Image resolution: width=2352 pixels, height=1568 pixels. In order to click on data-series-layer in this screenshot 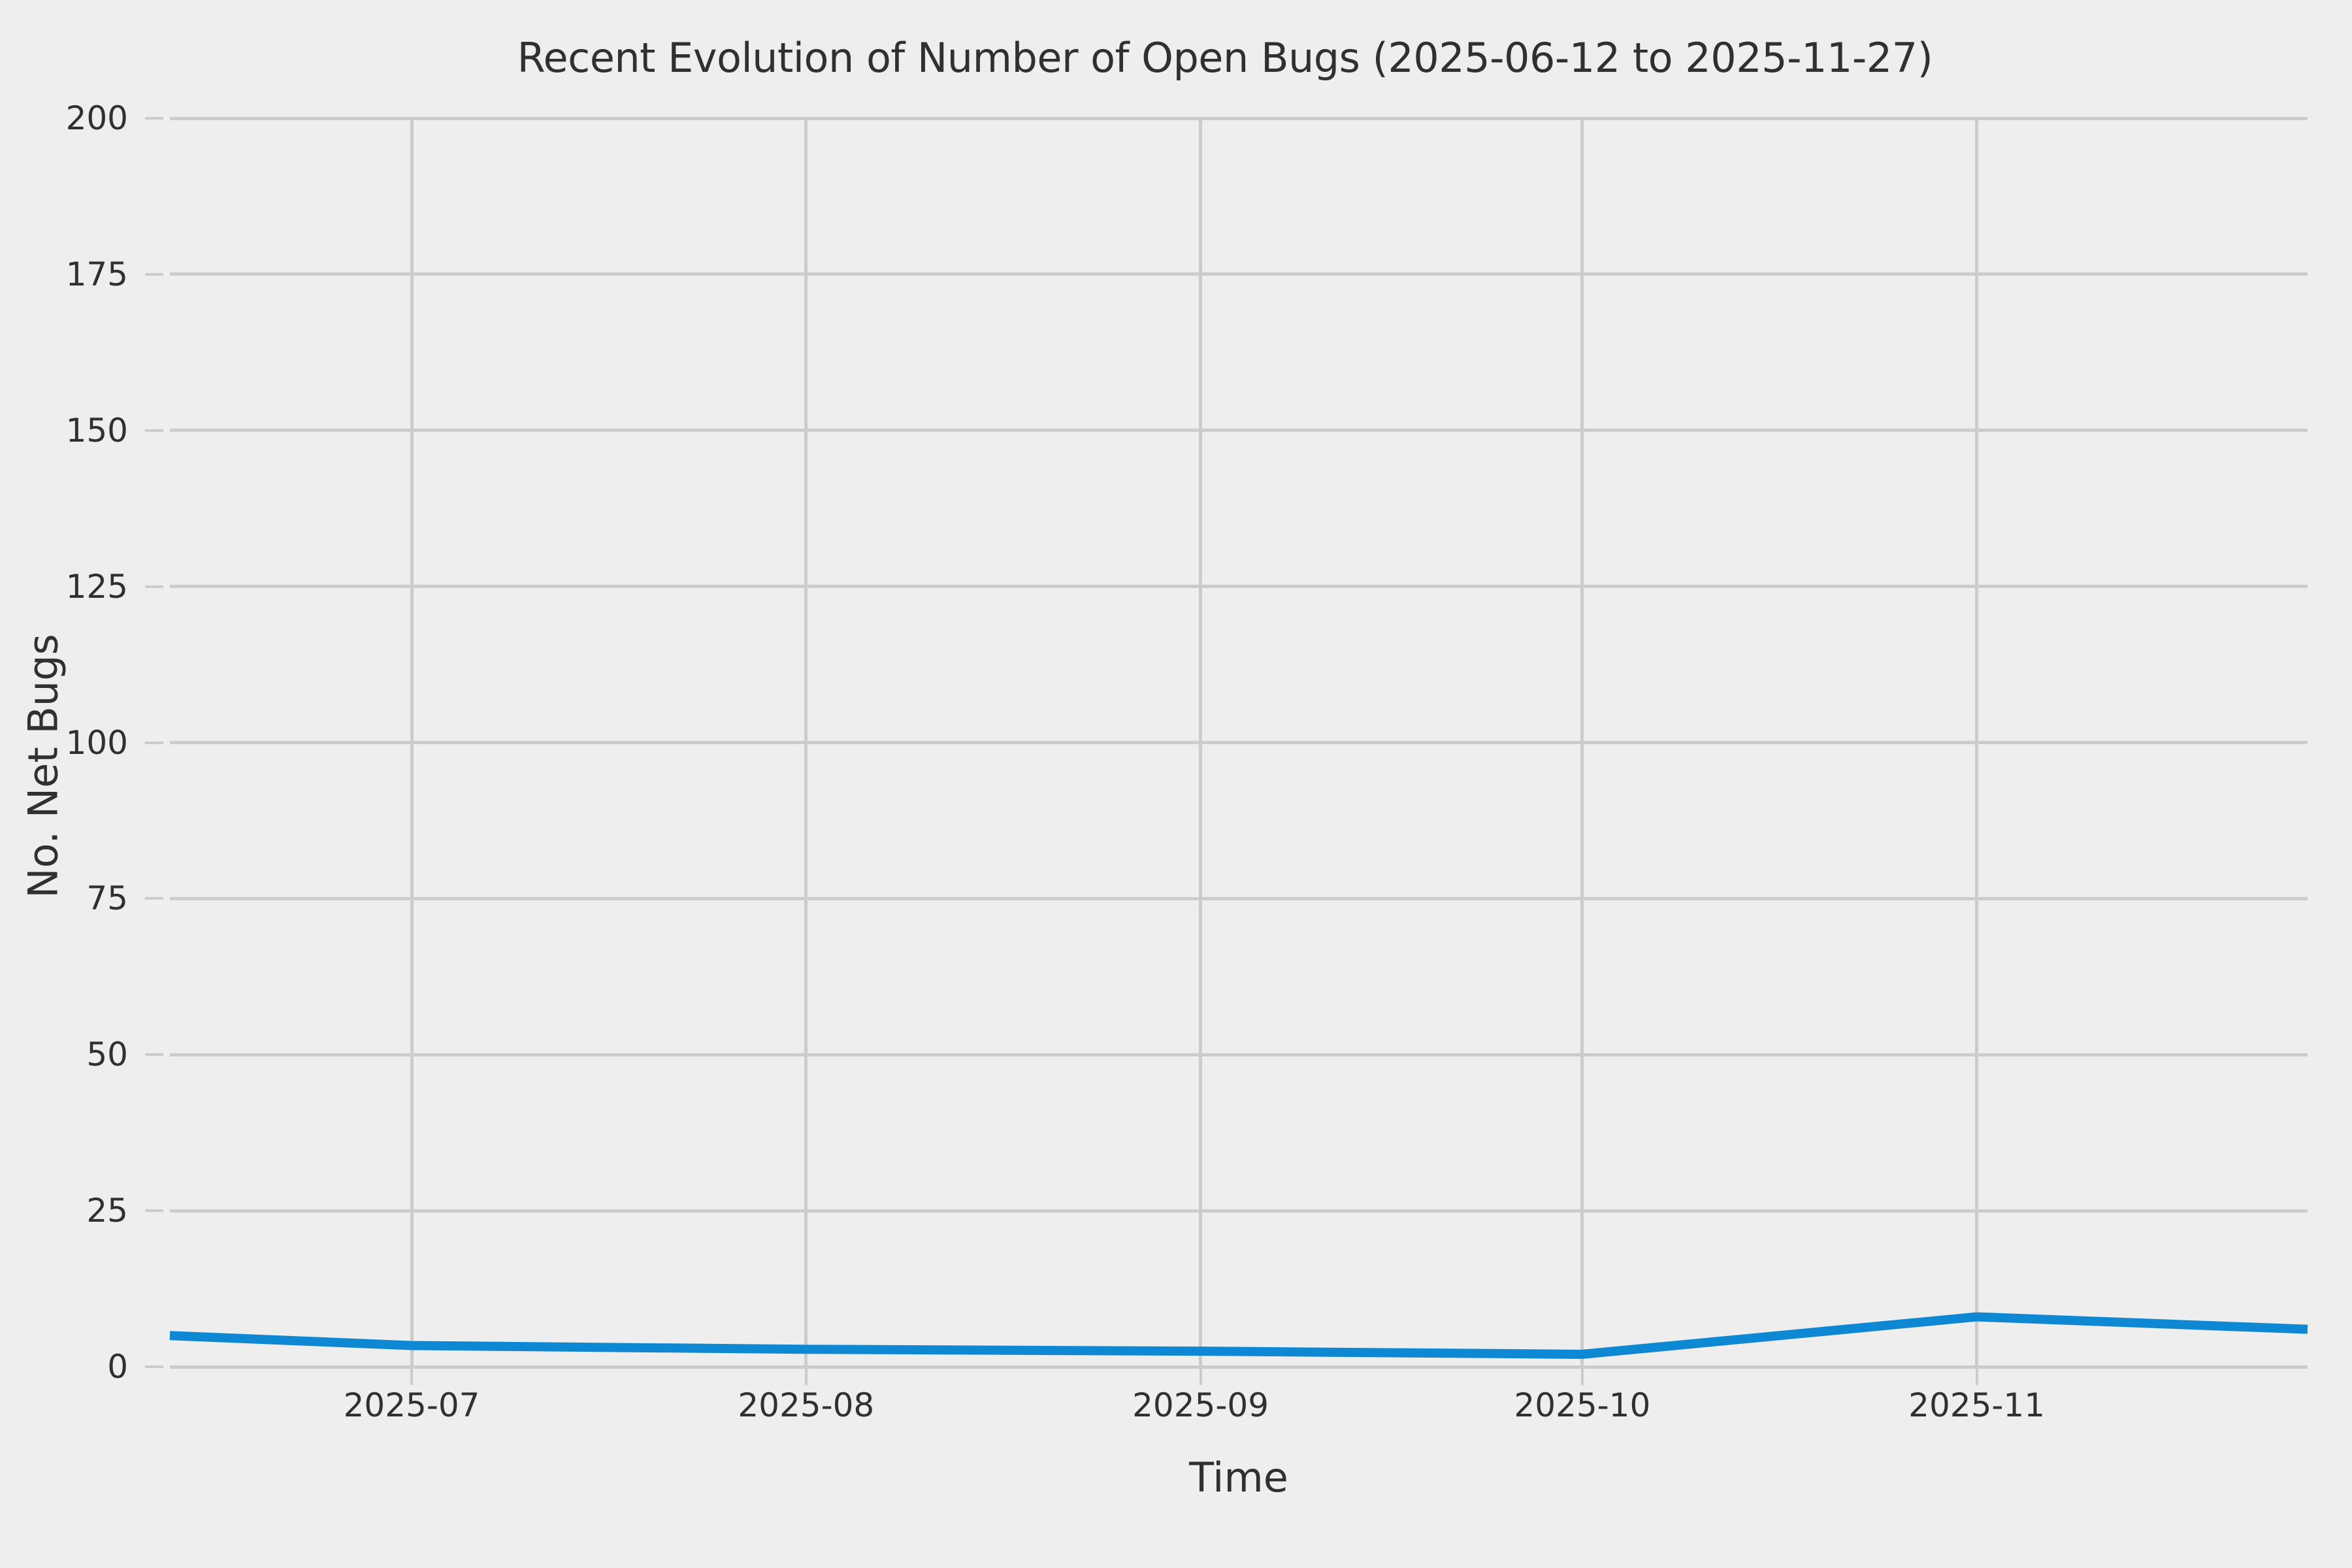, I will do `click(1238, 1335)`.